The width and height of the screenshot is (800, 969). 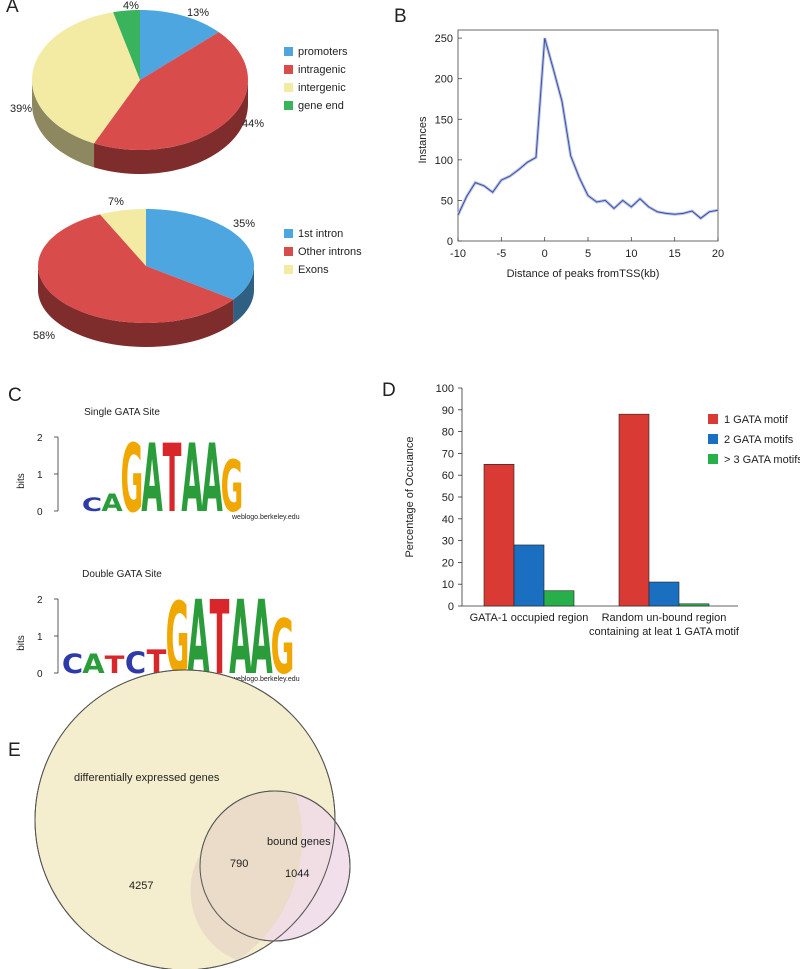 I want to click on pie-slice-gene-end, so click(x=126, y=45).